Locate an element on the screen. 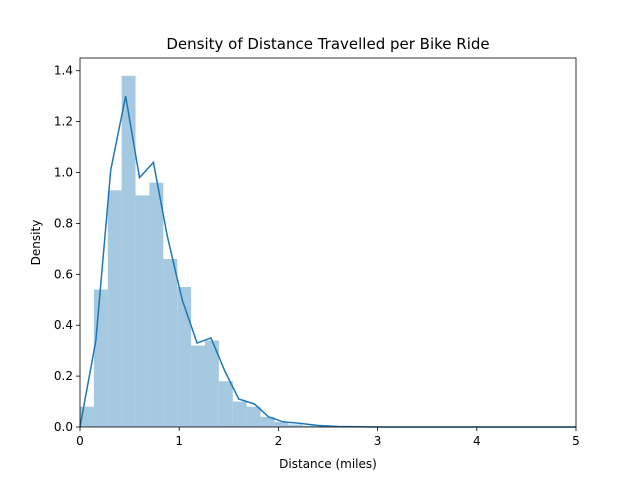  x-axis-label: Distance (miles) is located at coordinates (328, 464).